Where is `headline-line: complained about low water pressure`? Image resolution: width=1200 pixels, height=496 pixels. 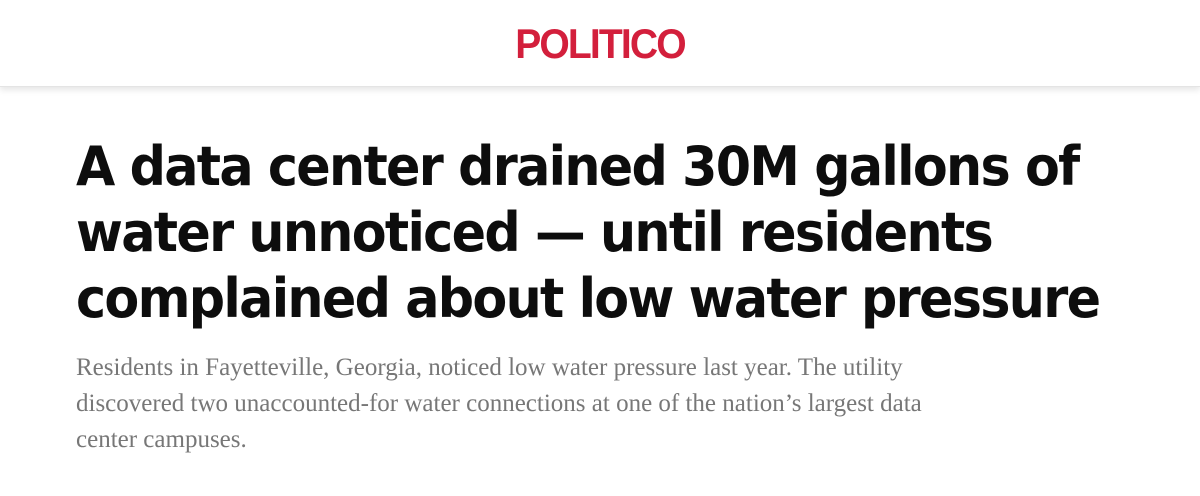
headline-line: complained about low water pressure is located at coordinates (588, 298).